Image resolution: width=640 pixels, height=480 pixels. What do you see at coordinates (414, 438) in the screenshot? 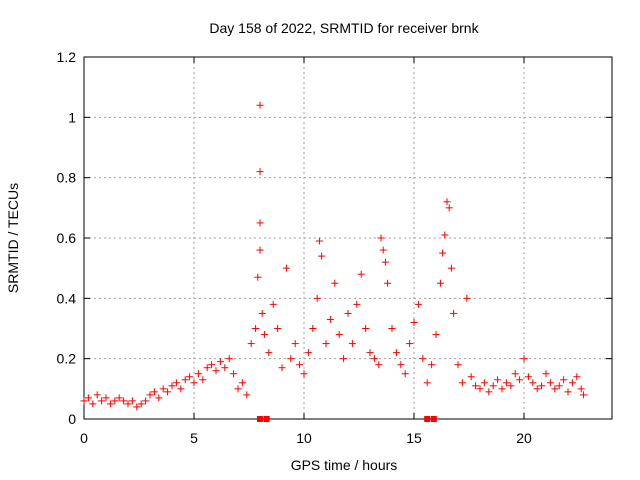
I see `x-tick-label: 15` at bounding box center [414, 438].